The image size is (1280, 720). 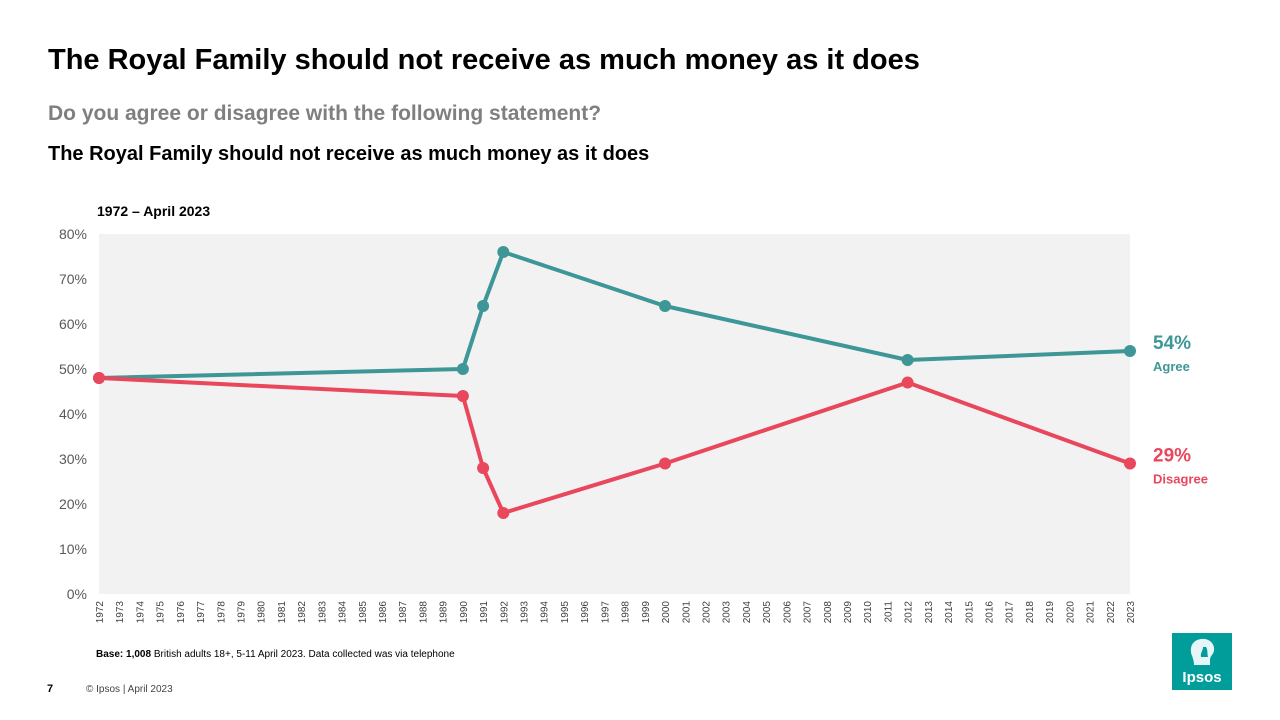 I want to click on series-name-disagree: Disagree, so click(x=1180, y=479).